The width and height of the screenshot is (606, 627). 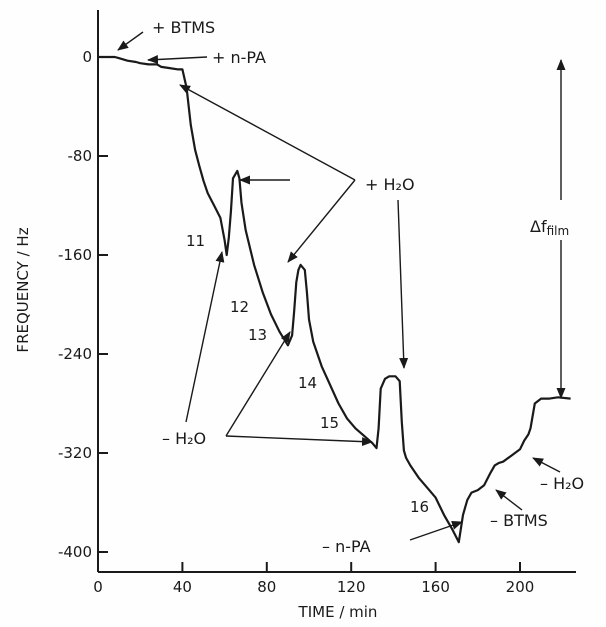 I want to click on segment-number-14: 14, so click(x=307, y=383).